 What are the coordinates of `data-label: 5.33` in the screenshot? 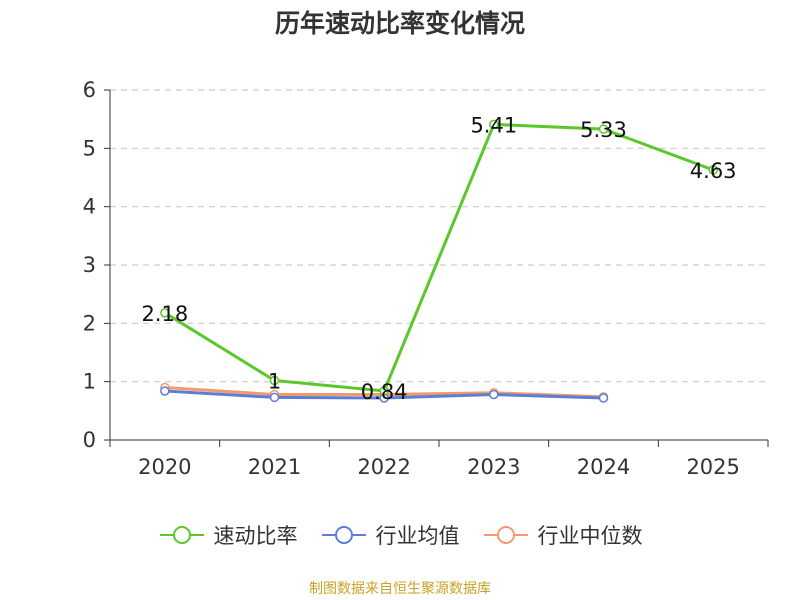 It's located at (603, 130).